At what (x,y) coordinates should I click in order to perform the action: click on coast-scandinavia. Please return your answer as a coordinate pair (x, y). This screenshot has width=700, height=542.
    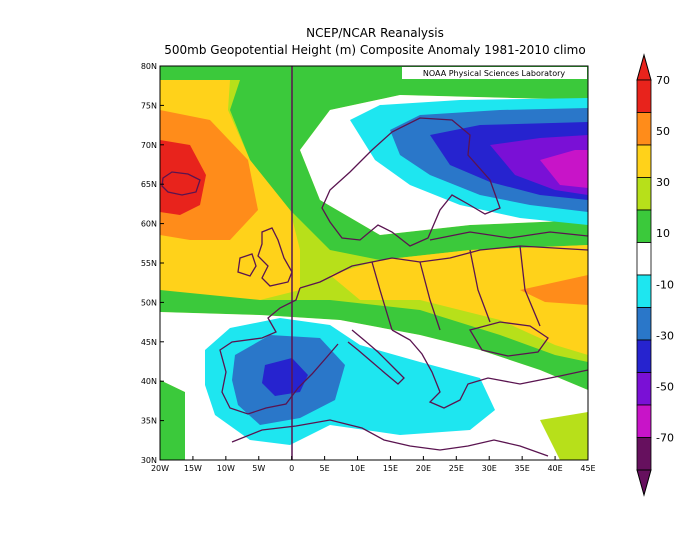
    Looking at the image, I should click on (411, 182).